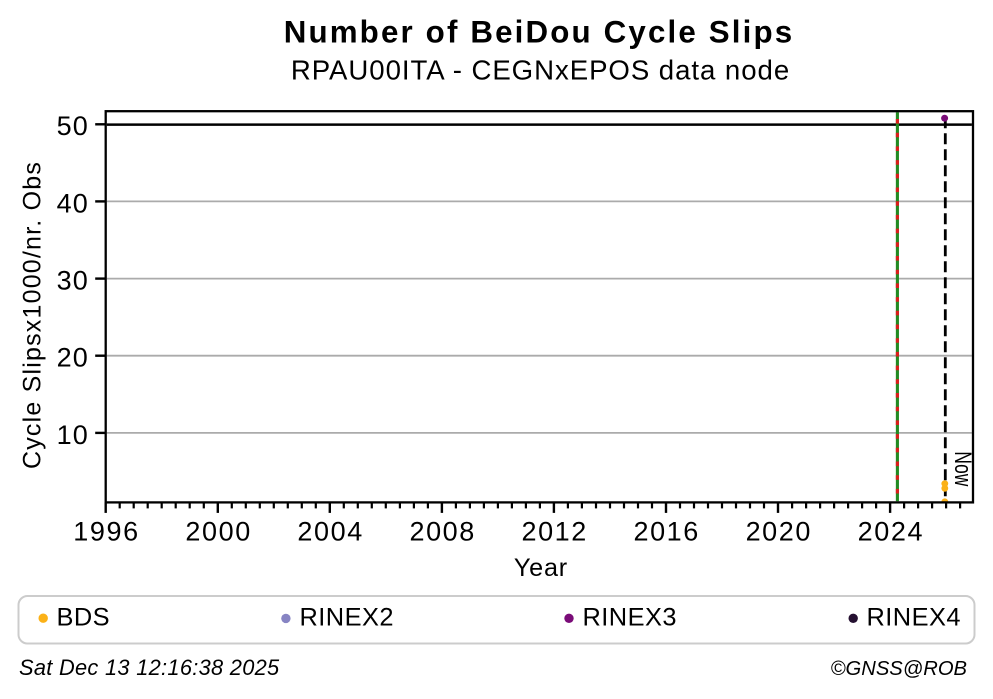 This screenshot has width=993, height=699. I want to click on svg-text: 2012, so click(554, 531).